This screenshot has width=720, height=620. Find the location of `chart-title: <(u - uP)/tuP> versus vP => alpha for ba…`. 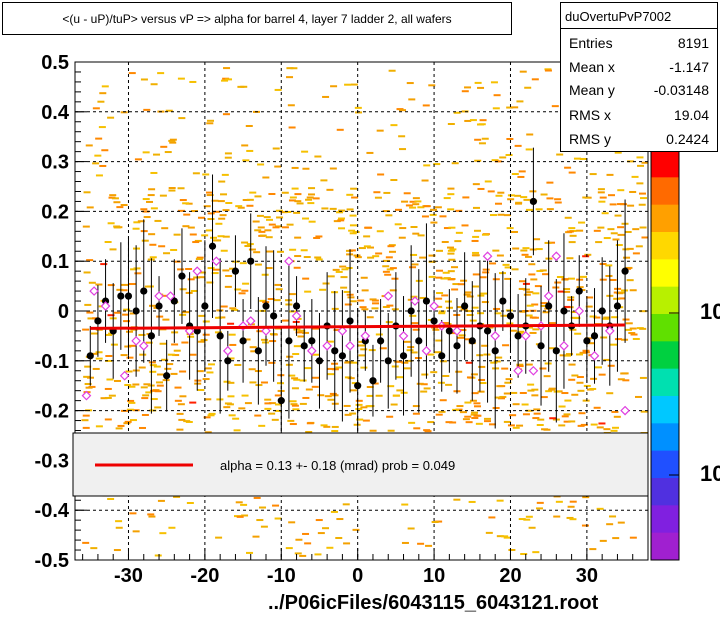

chart-title: <(u - uP)/tuP> versus vP => alpha for ba… is located at coordinates (257, 19).